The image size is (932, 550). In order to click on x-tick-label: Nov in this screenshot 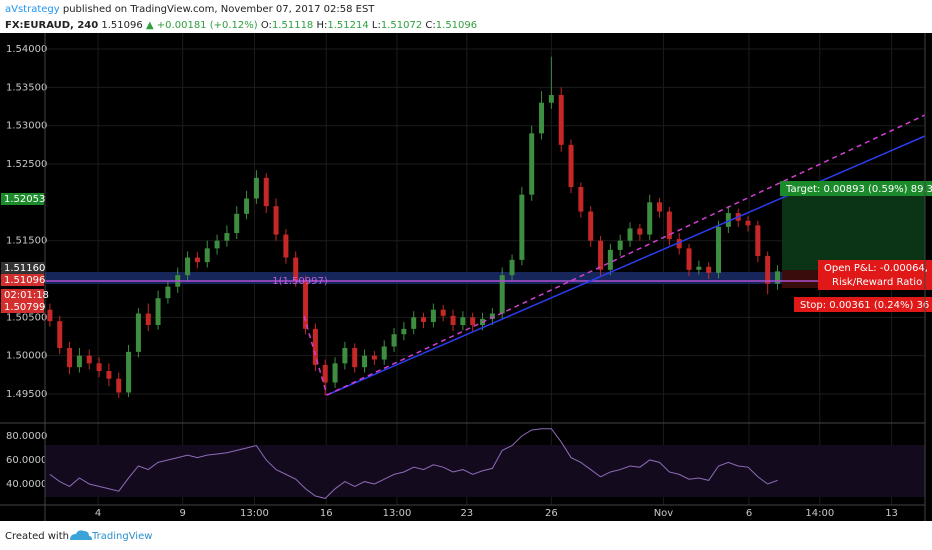, I will do `click(664, 513)`.